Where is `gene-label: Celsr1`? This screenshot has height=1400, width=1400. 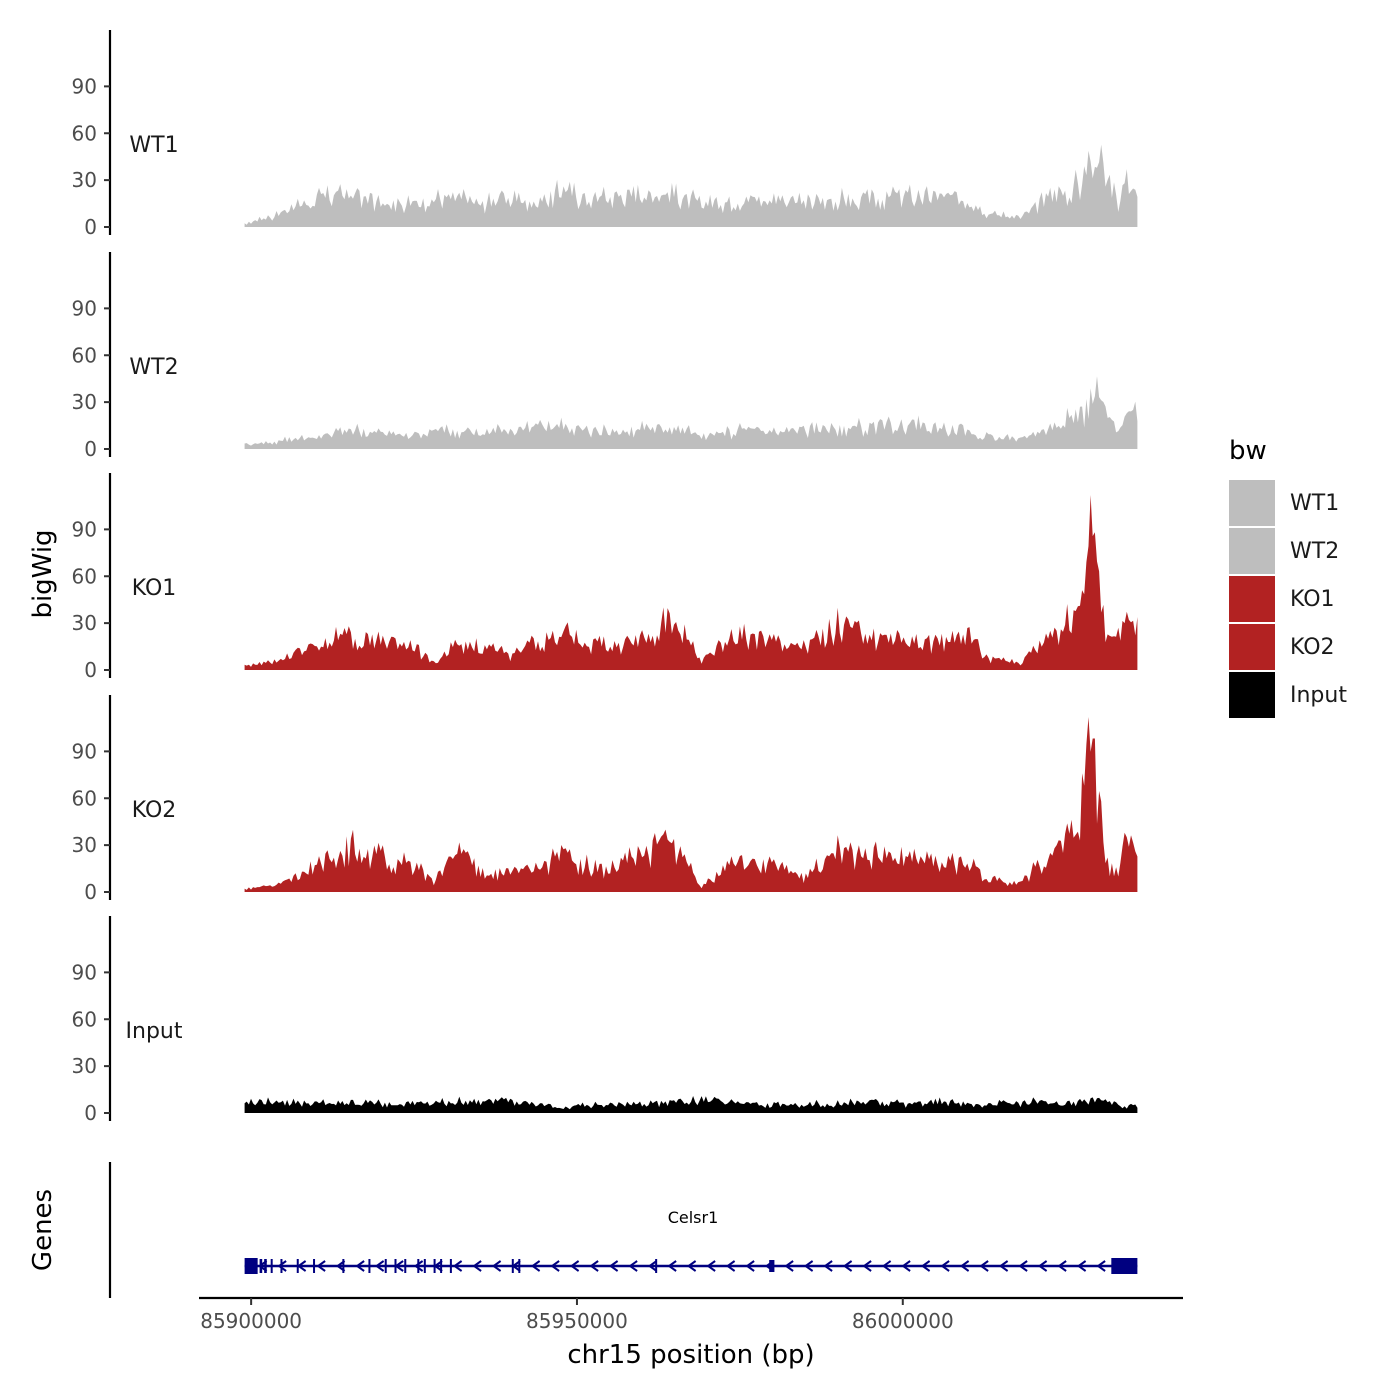 gene-label: Celsr1 is located at coordinates (693, 1217).